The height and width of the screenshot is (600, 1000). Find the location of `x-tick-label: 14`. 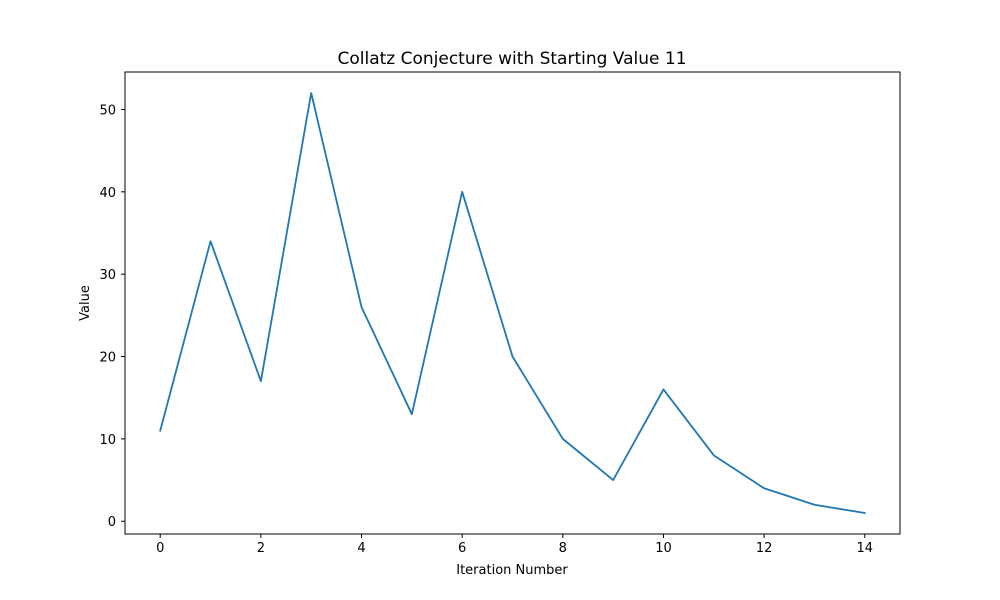

x-tick-label: 14 is located at coordinates (864, 548).